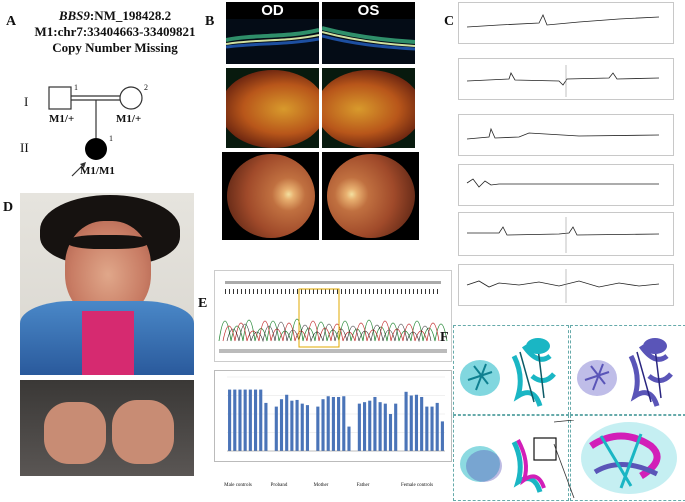  I want to click on proband-genotype: M1/M1, so click(97, 171).